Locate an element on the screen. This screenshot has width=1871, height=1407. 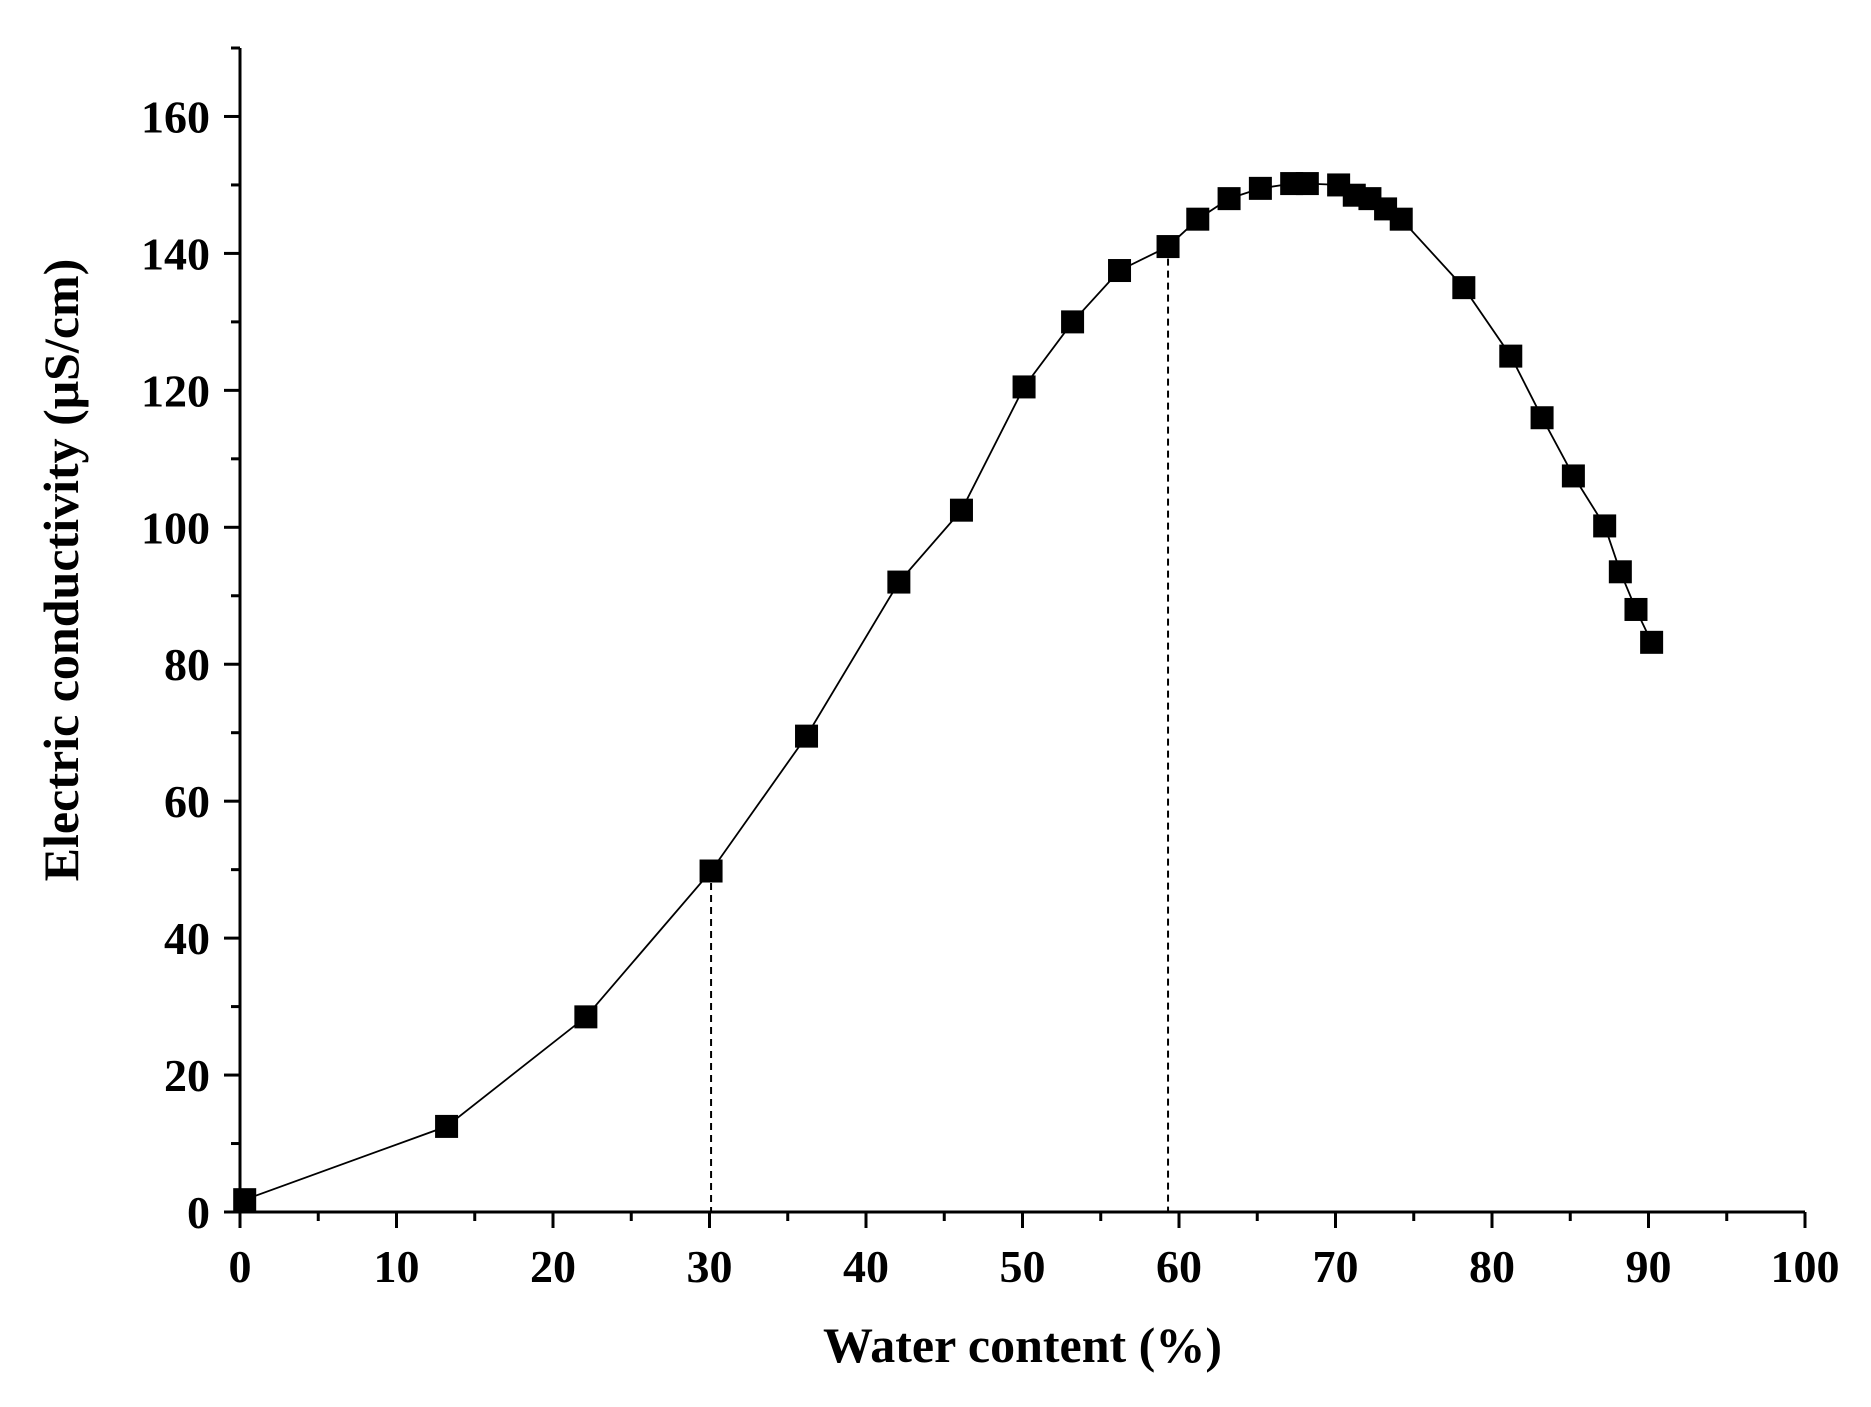
y-tick-label: 160 is located at coordinates (175, 116).